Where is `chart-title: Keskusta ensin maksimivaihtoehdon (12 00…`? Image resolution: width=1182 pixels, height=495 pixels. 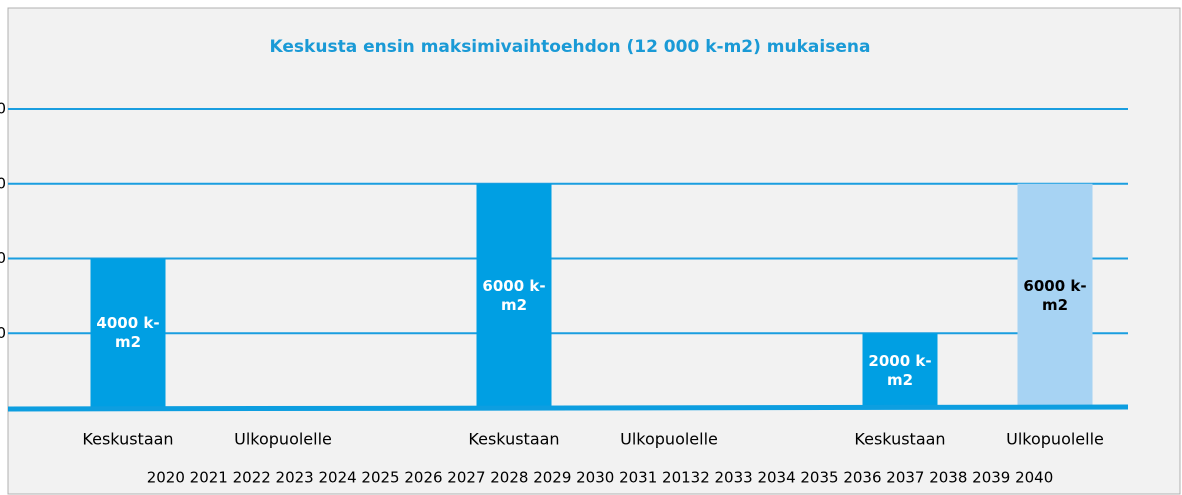
chart-title: Keskusta ensin maksimivaihtoehdon (12 00… is located at coordinates (570, 47).